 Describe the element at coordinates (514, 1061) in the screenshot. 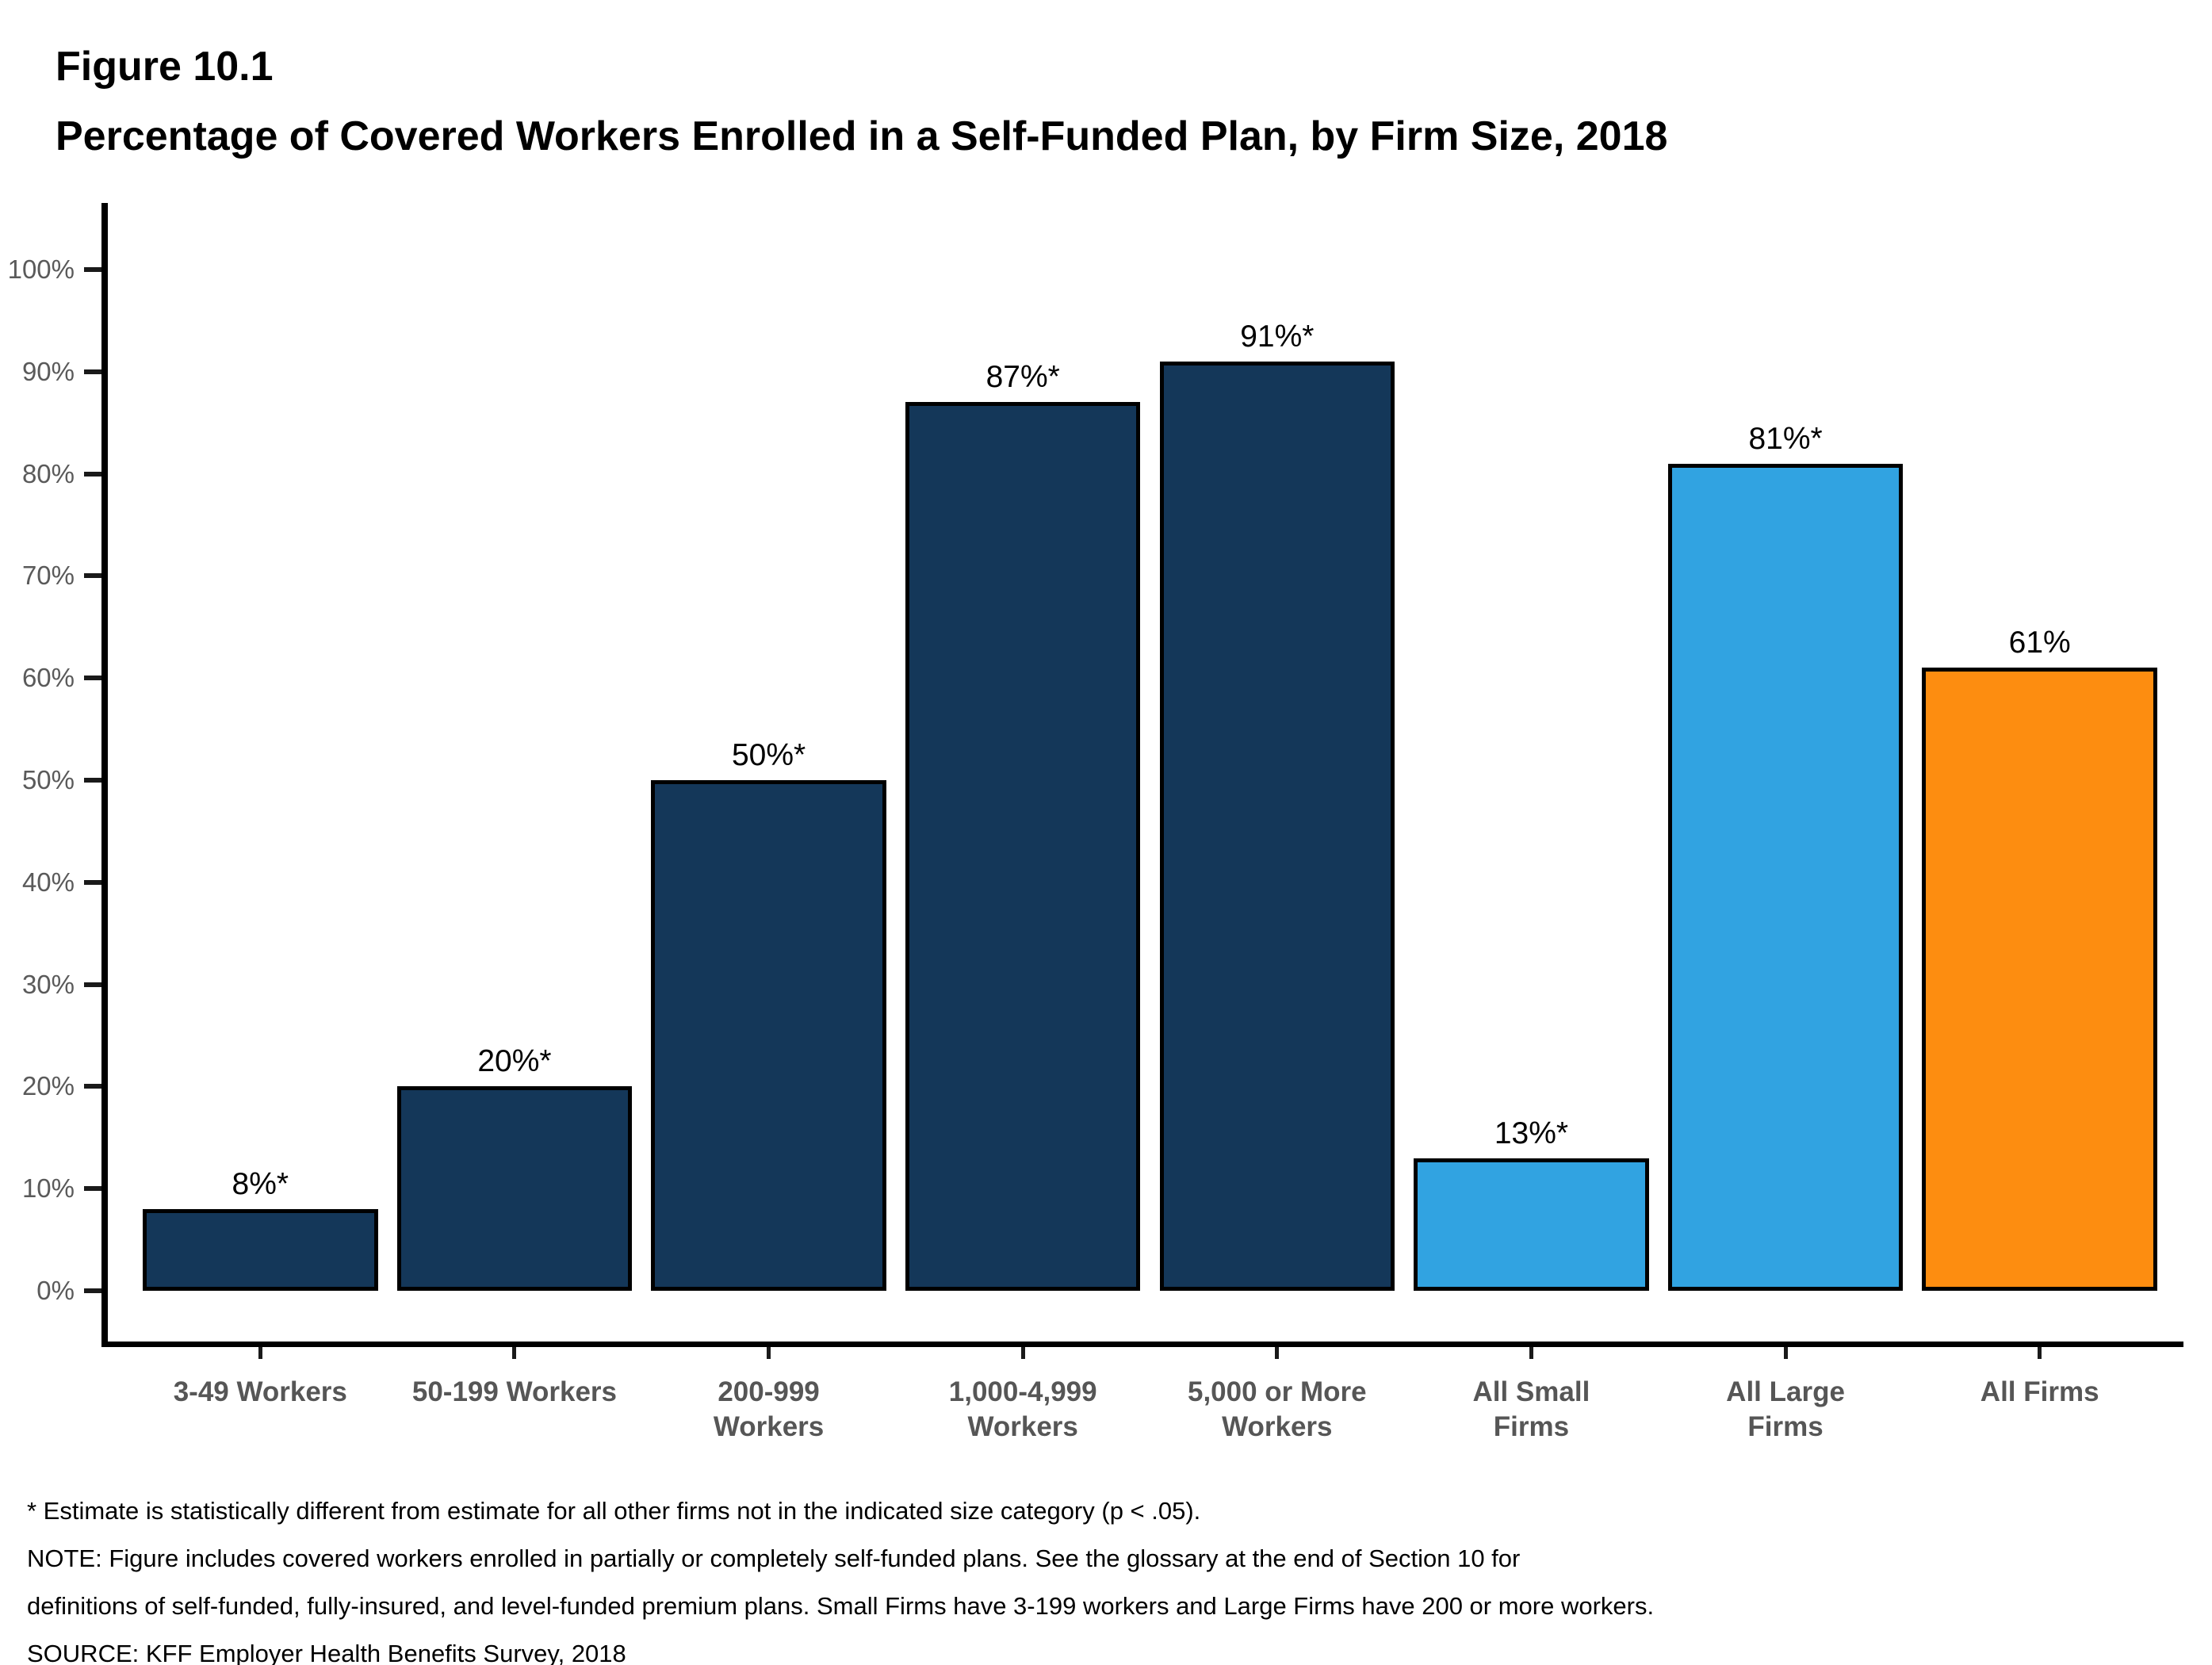

I see `bar-value-label: 20%*` at that location.